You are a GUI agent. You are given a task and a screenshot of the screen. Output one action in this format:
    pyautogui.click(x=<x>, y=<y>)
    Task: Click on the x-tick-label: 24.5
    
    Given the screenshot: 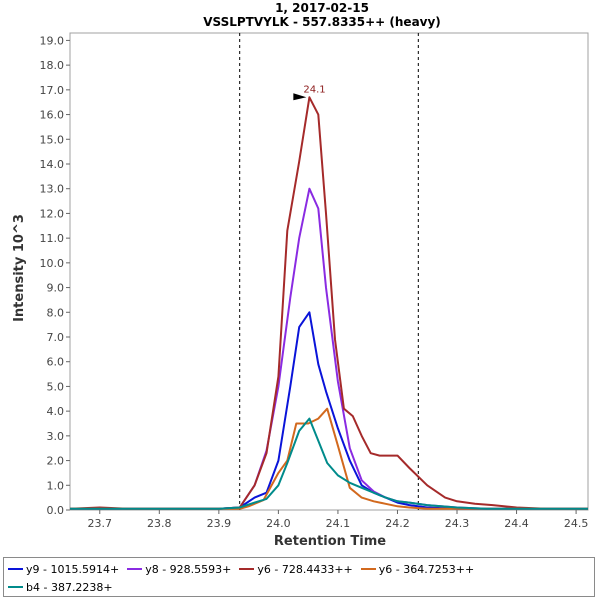 What is the action you would take?
    pyautogui.click(x=576, y=523)
    